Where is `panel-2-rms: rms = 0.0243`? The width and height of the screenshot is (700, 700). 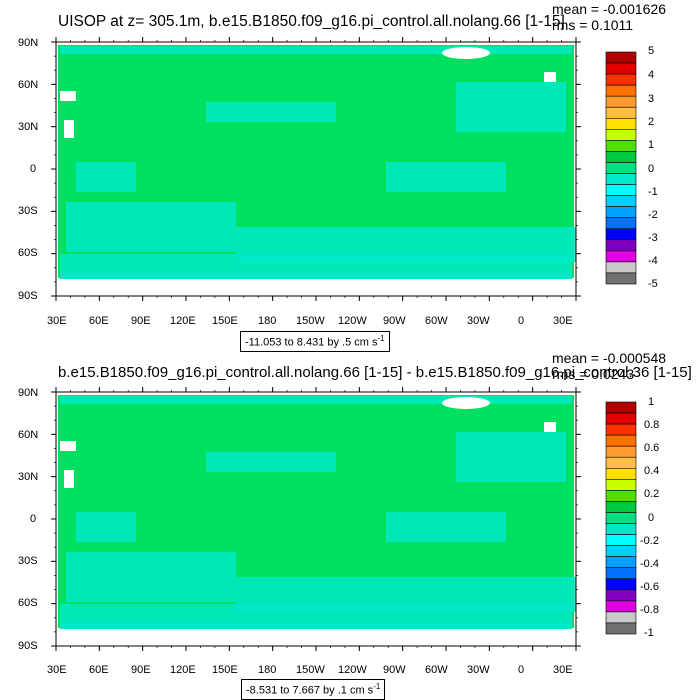
panel-2-rms: rms = 0.0243 is located at coordinates (593, 374).